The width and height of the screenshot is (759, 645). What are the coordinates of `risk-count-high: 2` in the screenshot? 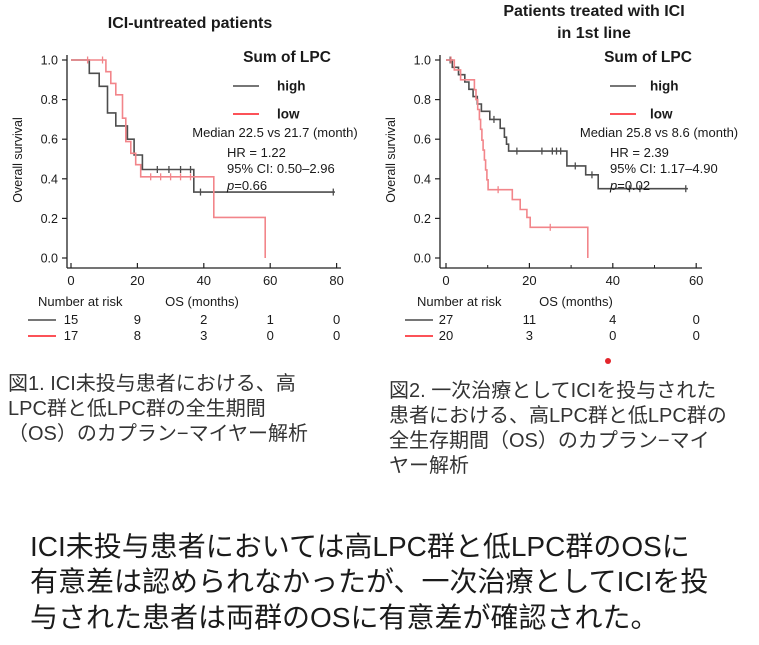 It's located at (203, 319).